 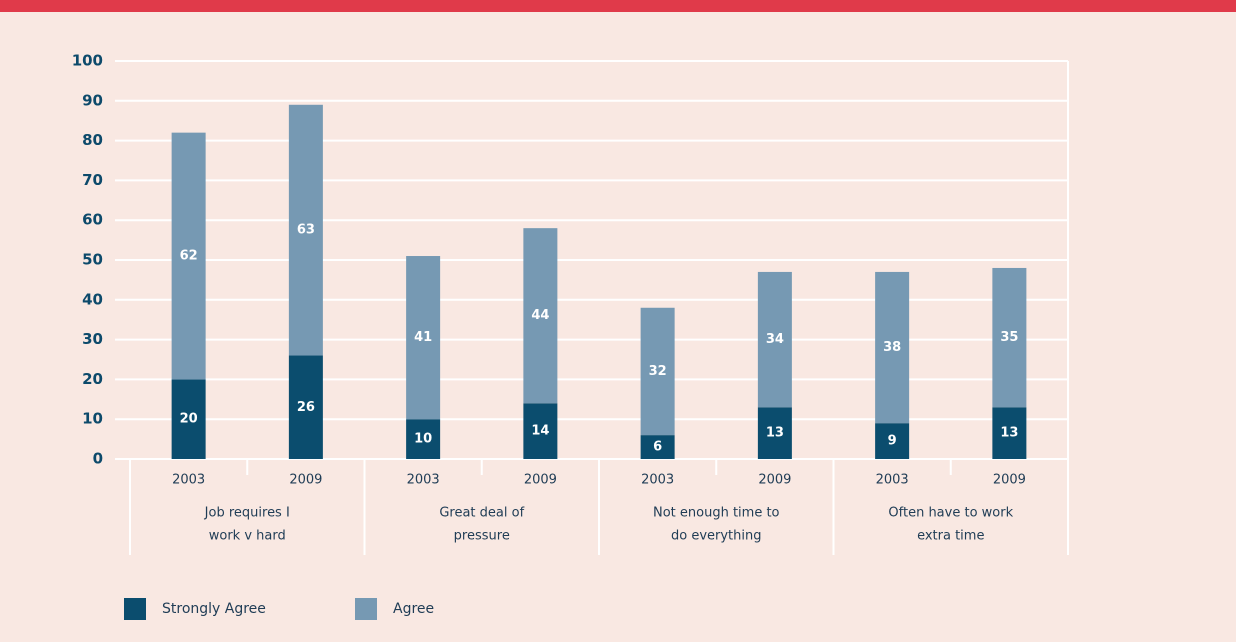 I want to click on value-label: 35, so click(x=1009, y=337).